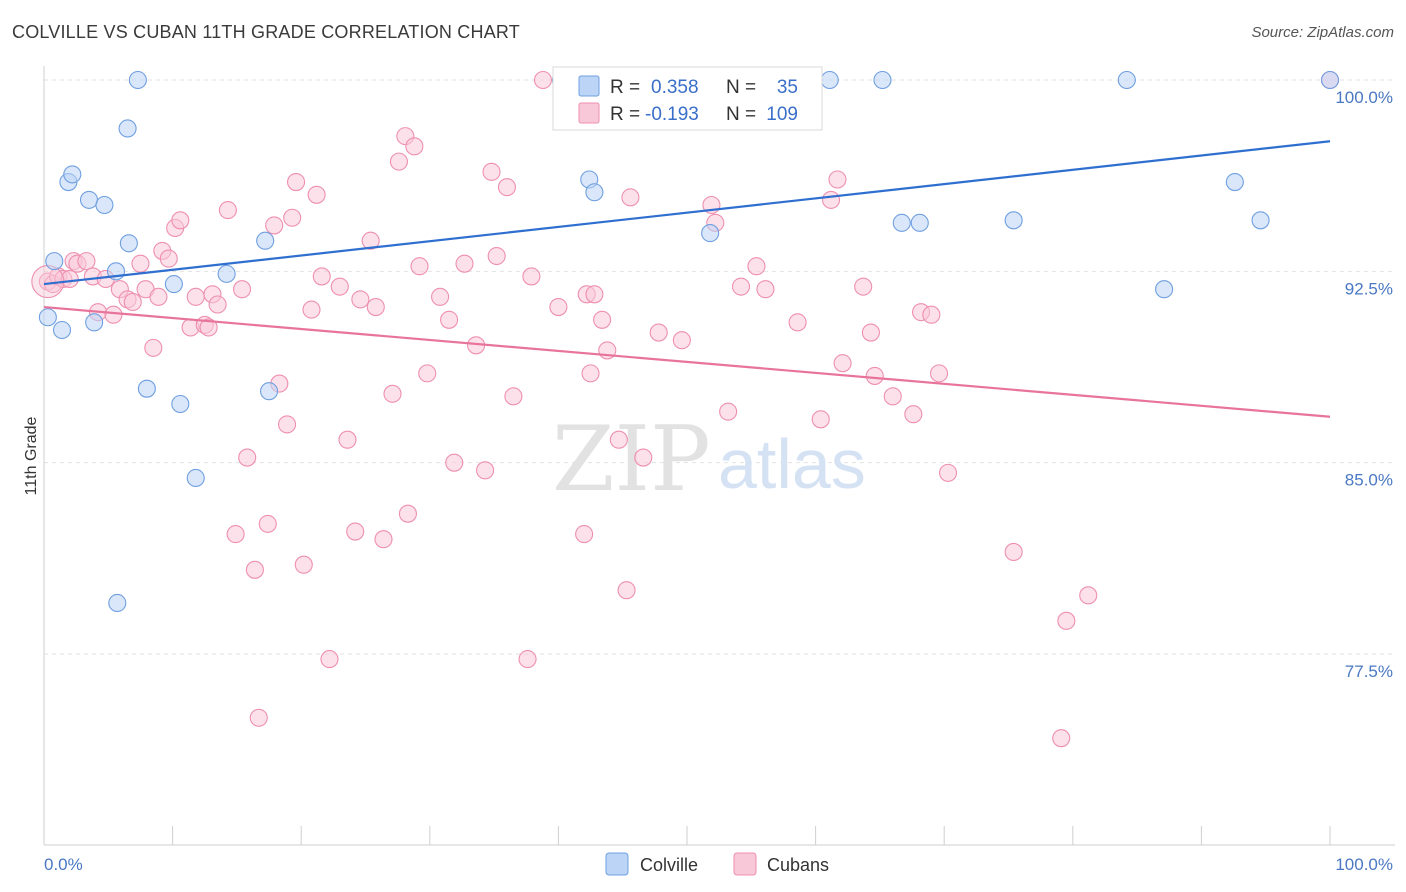  Describe the element at coordinates (1369, 480) in the screenshot. I see `y-tick-label-2: 85.0%` at that location.